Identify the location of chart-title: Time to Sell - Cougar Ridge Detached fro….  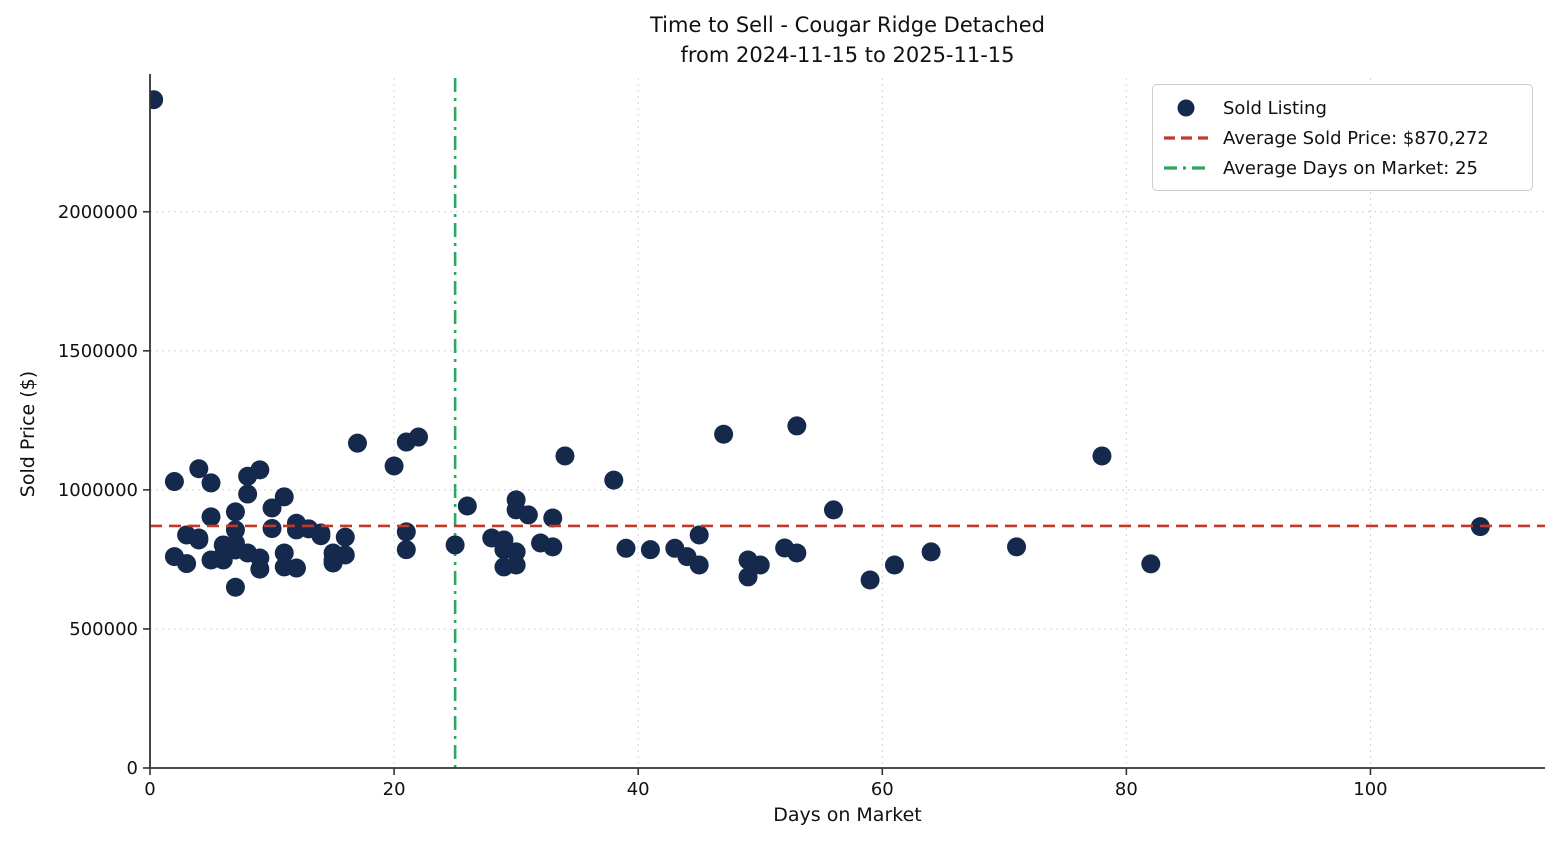
(847, 40).